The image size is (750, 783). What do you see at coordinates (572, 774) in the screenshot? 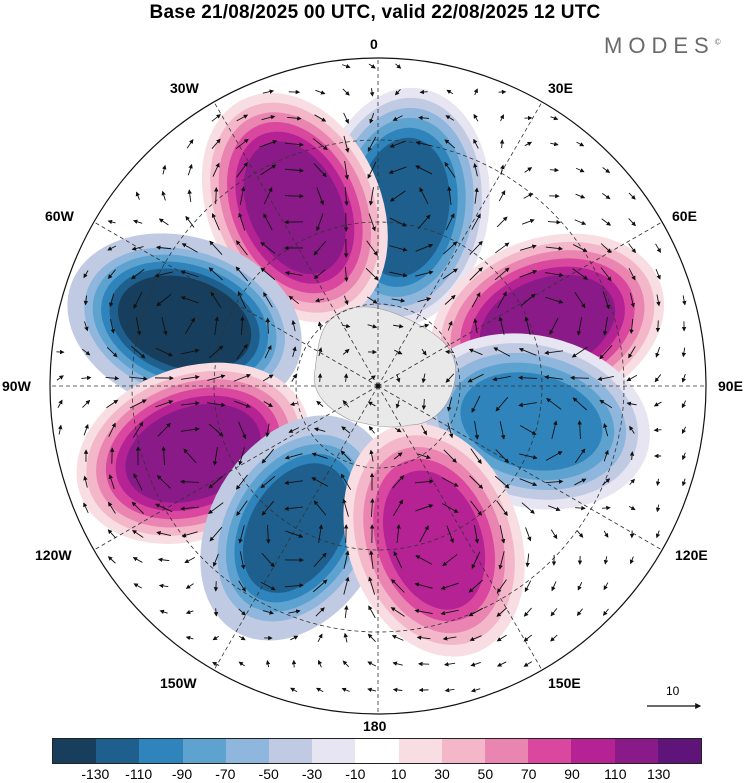
I see `colorbar-tick-label: 90` at bounding box center [572, 774].